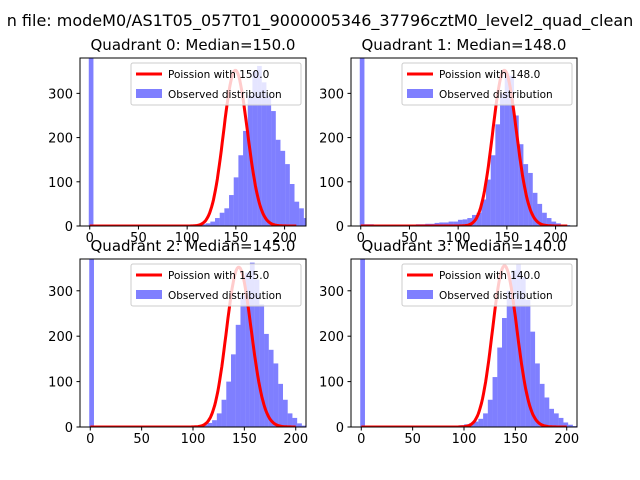 The width and height of the screenshot is (640, 480). I want to click on legend-label: Poission with 150.0, so click(218, 75).